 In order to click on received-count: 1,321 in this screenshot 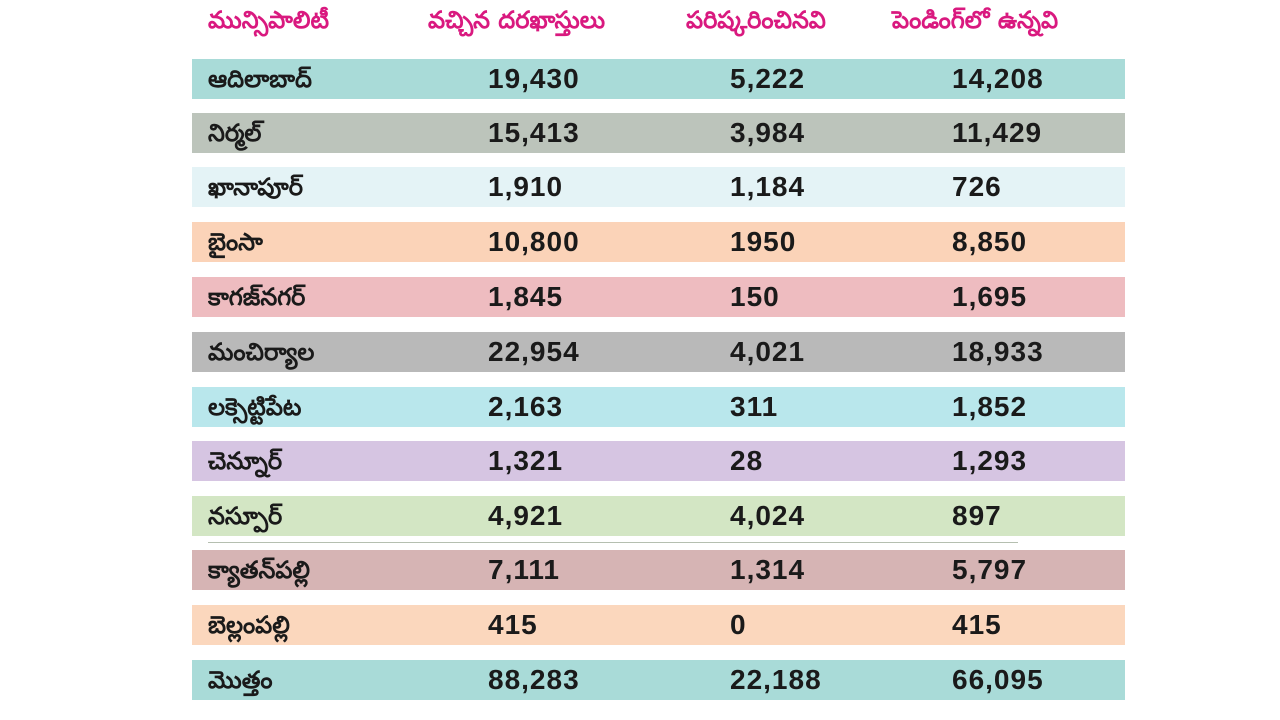, I will do `click(526, 460)`.